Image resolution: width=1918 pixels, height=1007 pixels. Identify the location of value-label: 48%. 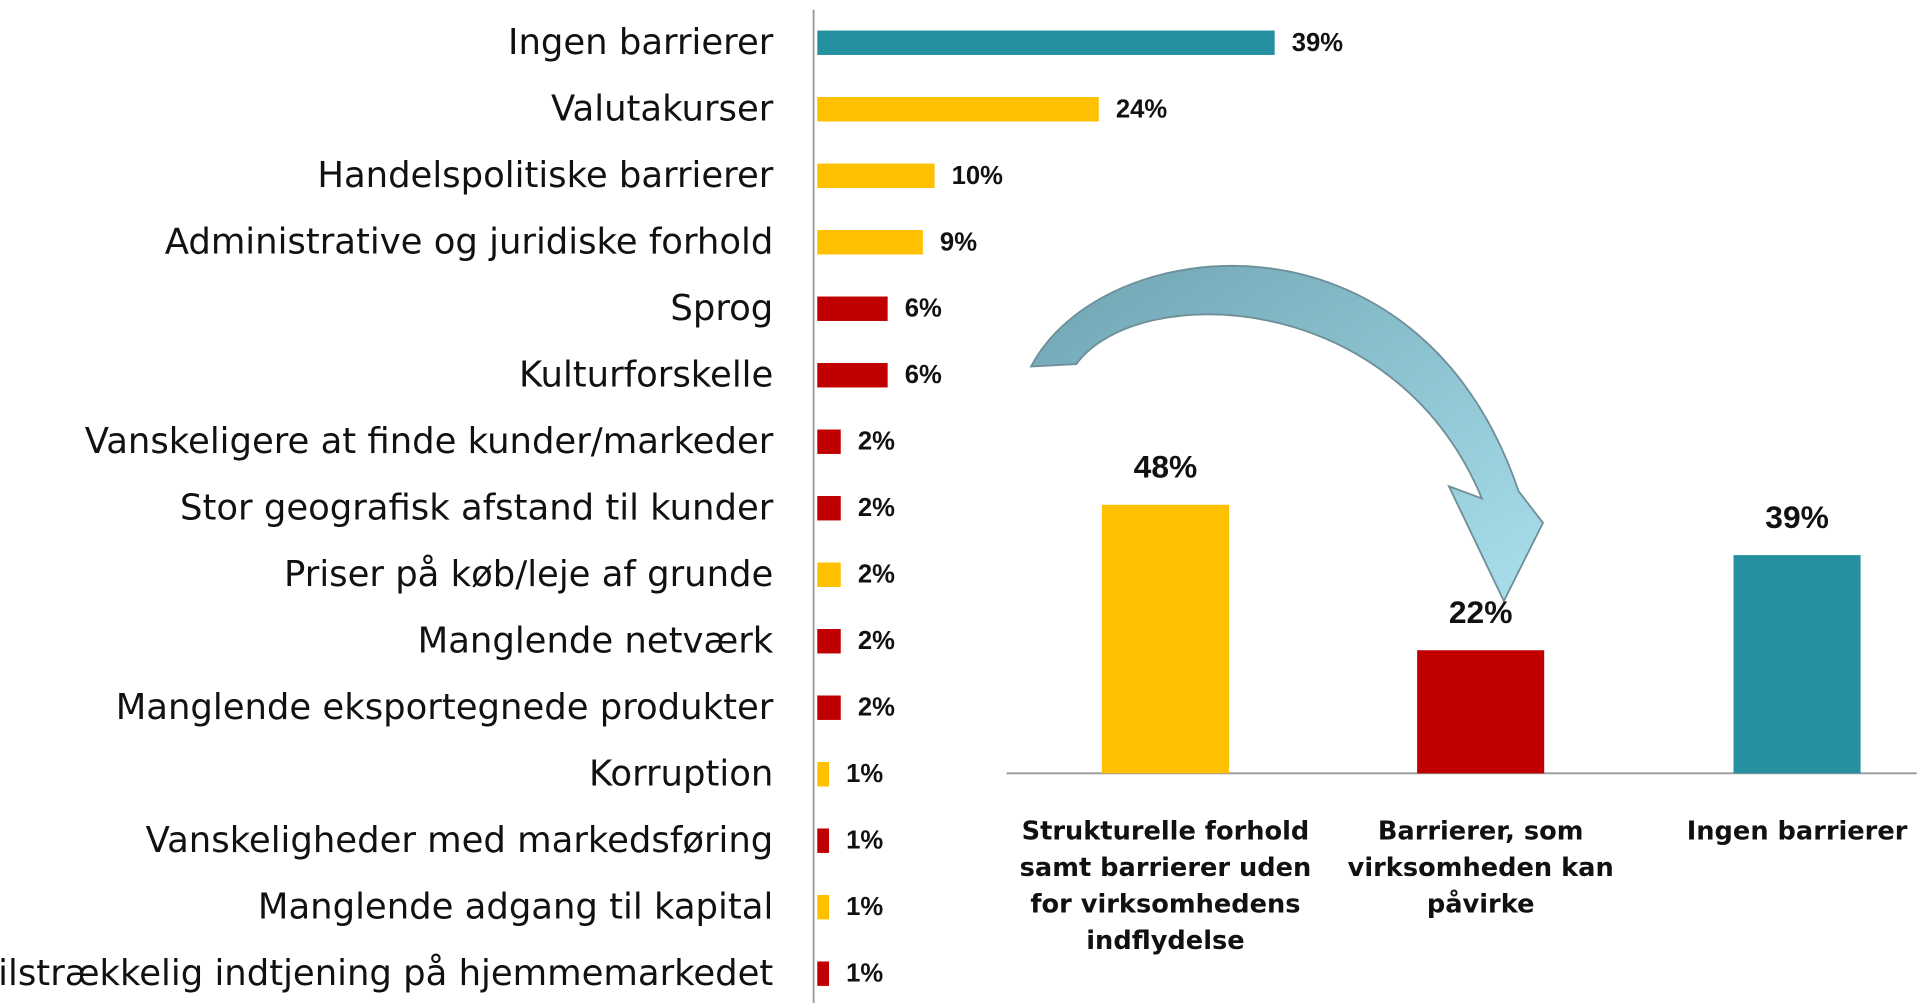
(1166, 467).